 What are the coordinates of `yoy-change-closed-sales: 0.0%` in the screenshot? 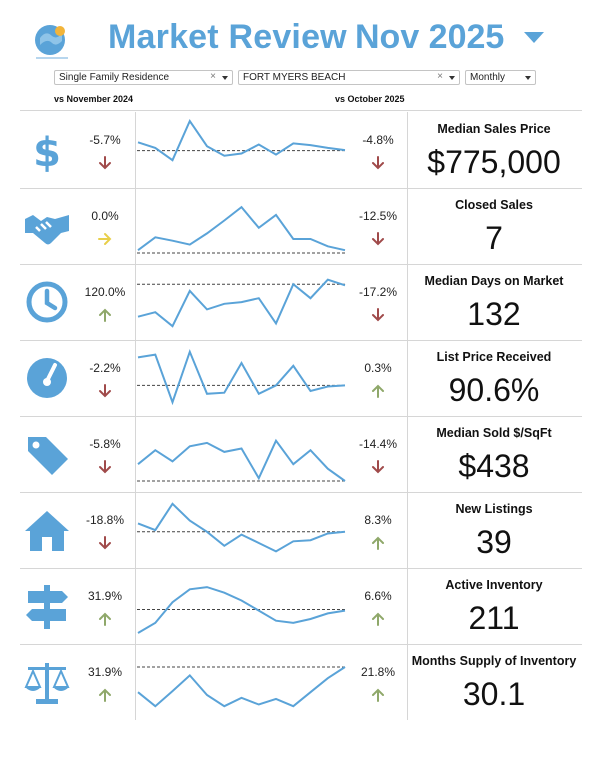 It's located at (105, 216).